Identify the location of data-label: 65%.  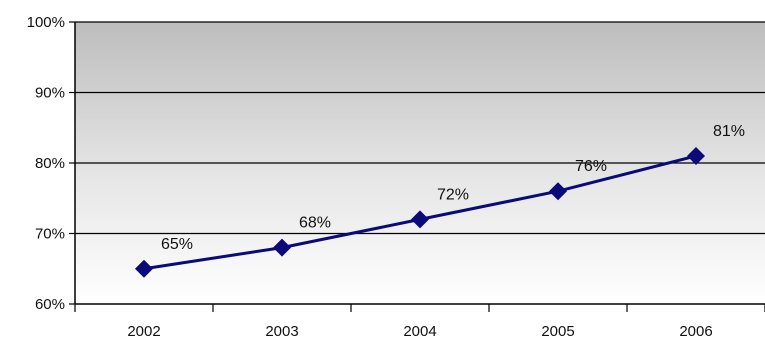
(177, 244).